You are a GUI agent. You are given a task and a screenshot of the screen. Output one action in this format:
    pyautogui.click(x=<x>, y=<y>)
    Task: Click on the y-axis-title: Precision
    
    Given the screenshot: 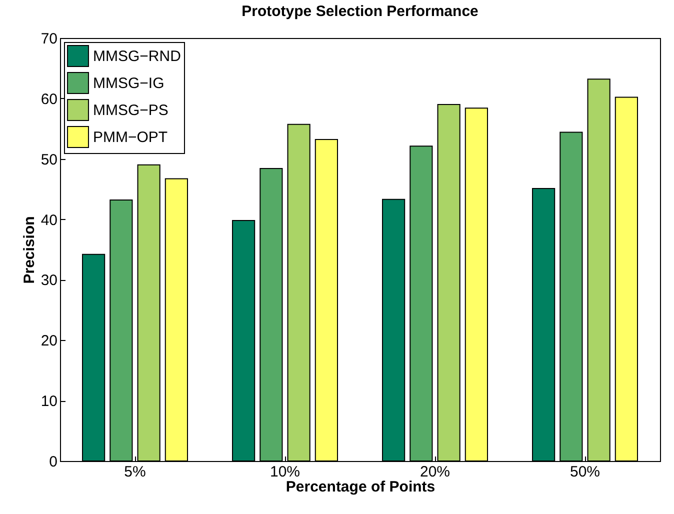 What is the action you would take?
    pyautogui.click(x=29, y=250)
    